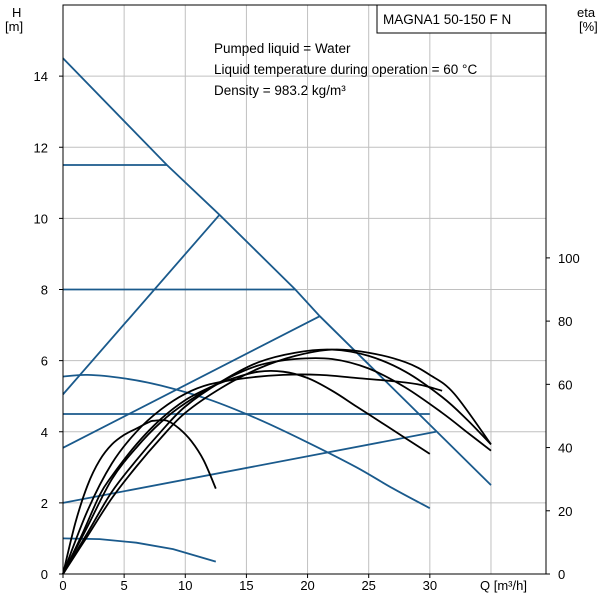  I want to click on x-tick-label: 20, so click(307, 585).